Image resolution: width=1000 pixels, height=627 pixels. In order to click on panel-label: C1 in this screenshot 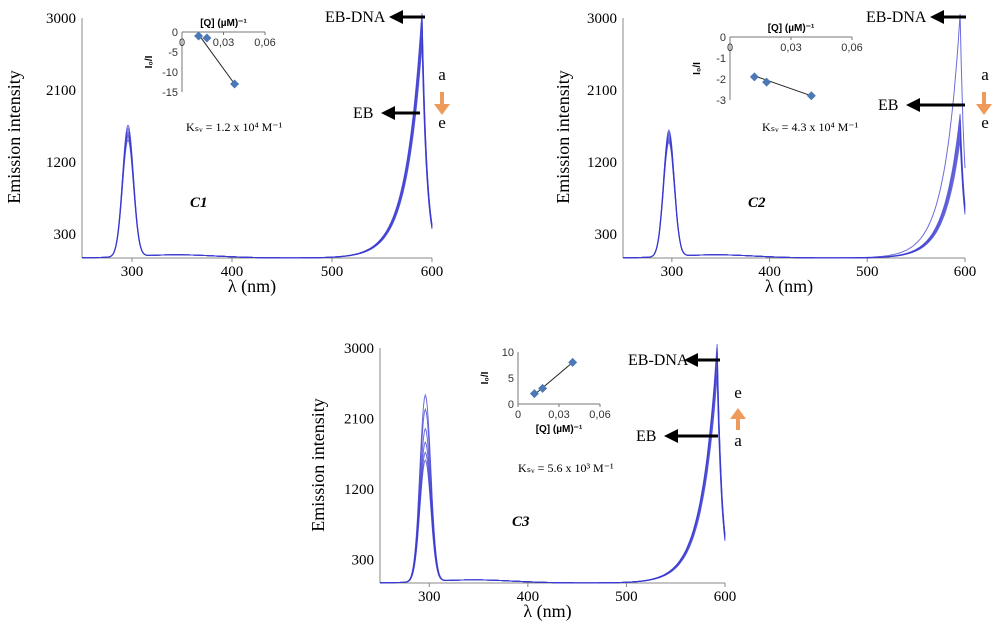, I will do `click(199, 203)`.